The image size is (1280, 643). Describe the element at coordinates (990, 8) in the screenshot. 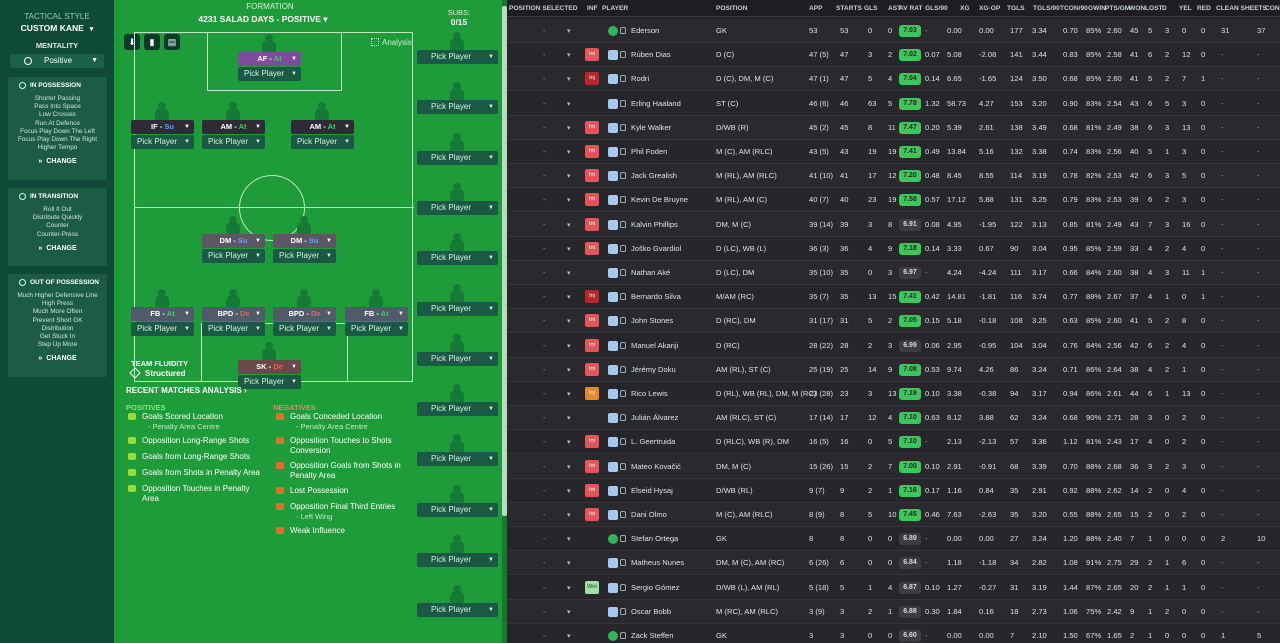

I see `column-header: XG-OP` at that location.